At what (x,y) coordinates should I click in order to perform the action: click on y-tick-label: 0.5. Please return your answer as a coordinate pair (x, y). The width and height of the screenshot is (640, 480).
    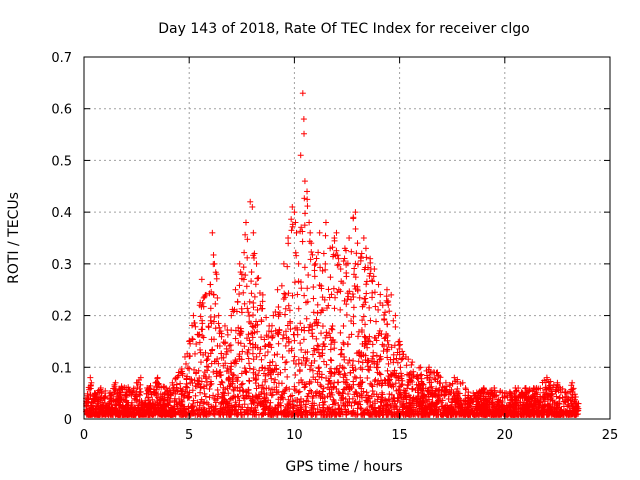
    Looking at the image, I should click on (61, 161).